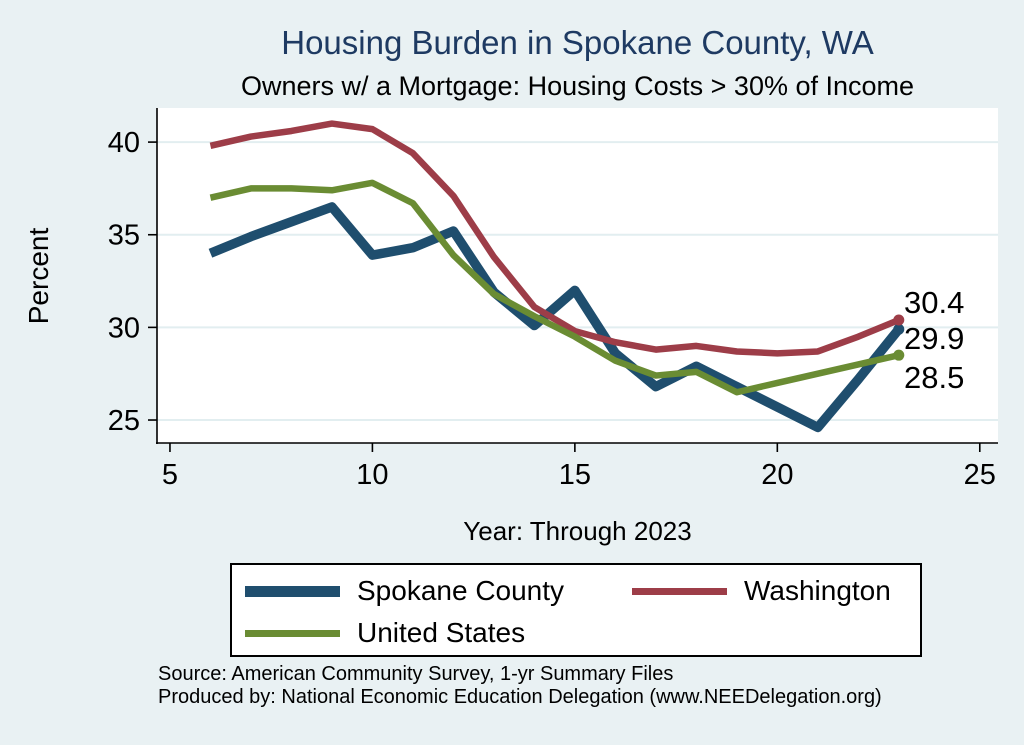  I want to click on legend-label-spokane-county: Spokane County, so click(461, 590).